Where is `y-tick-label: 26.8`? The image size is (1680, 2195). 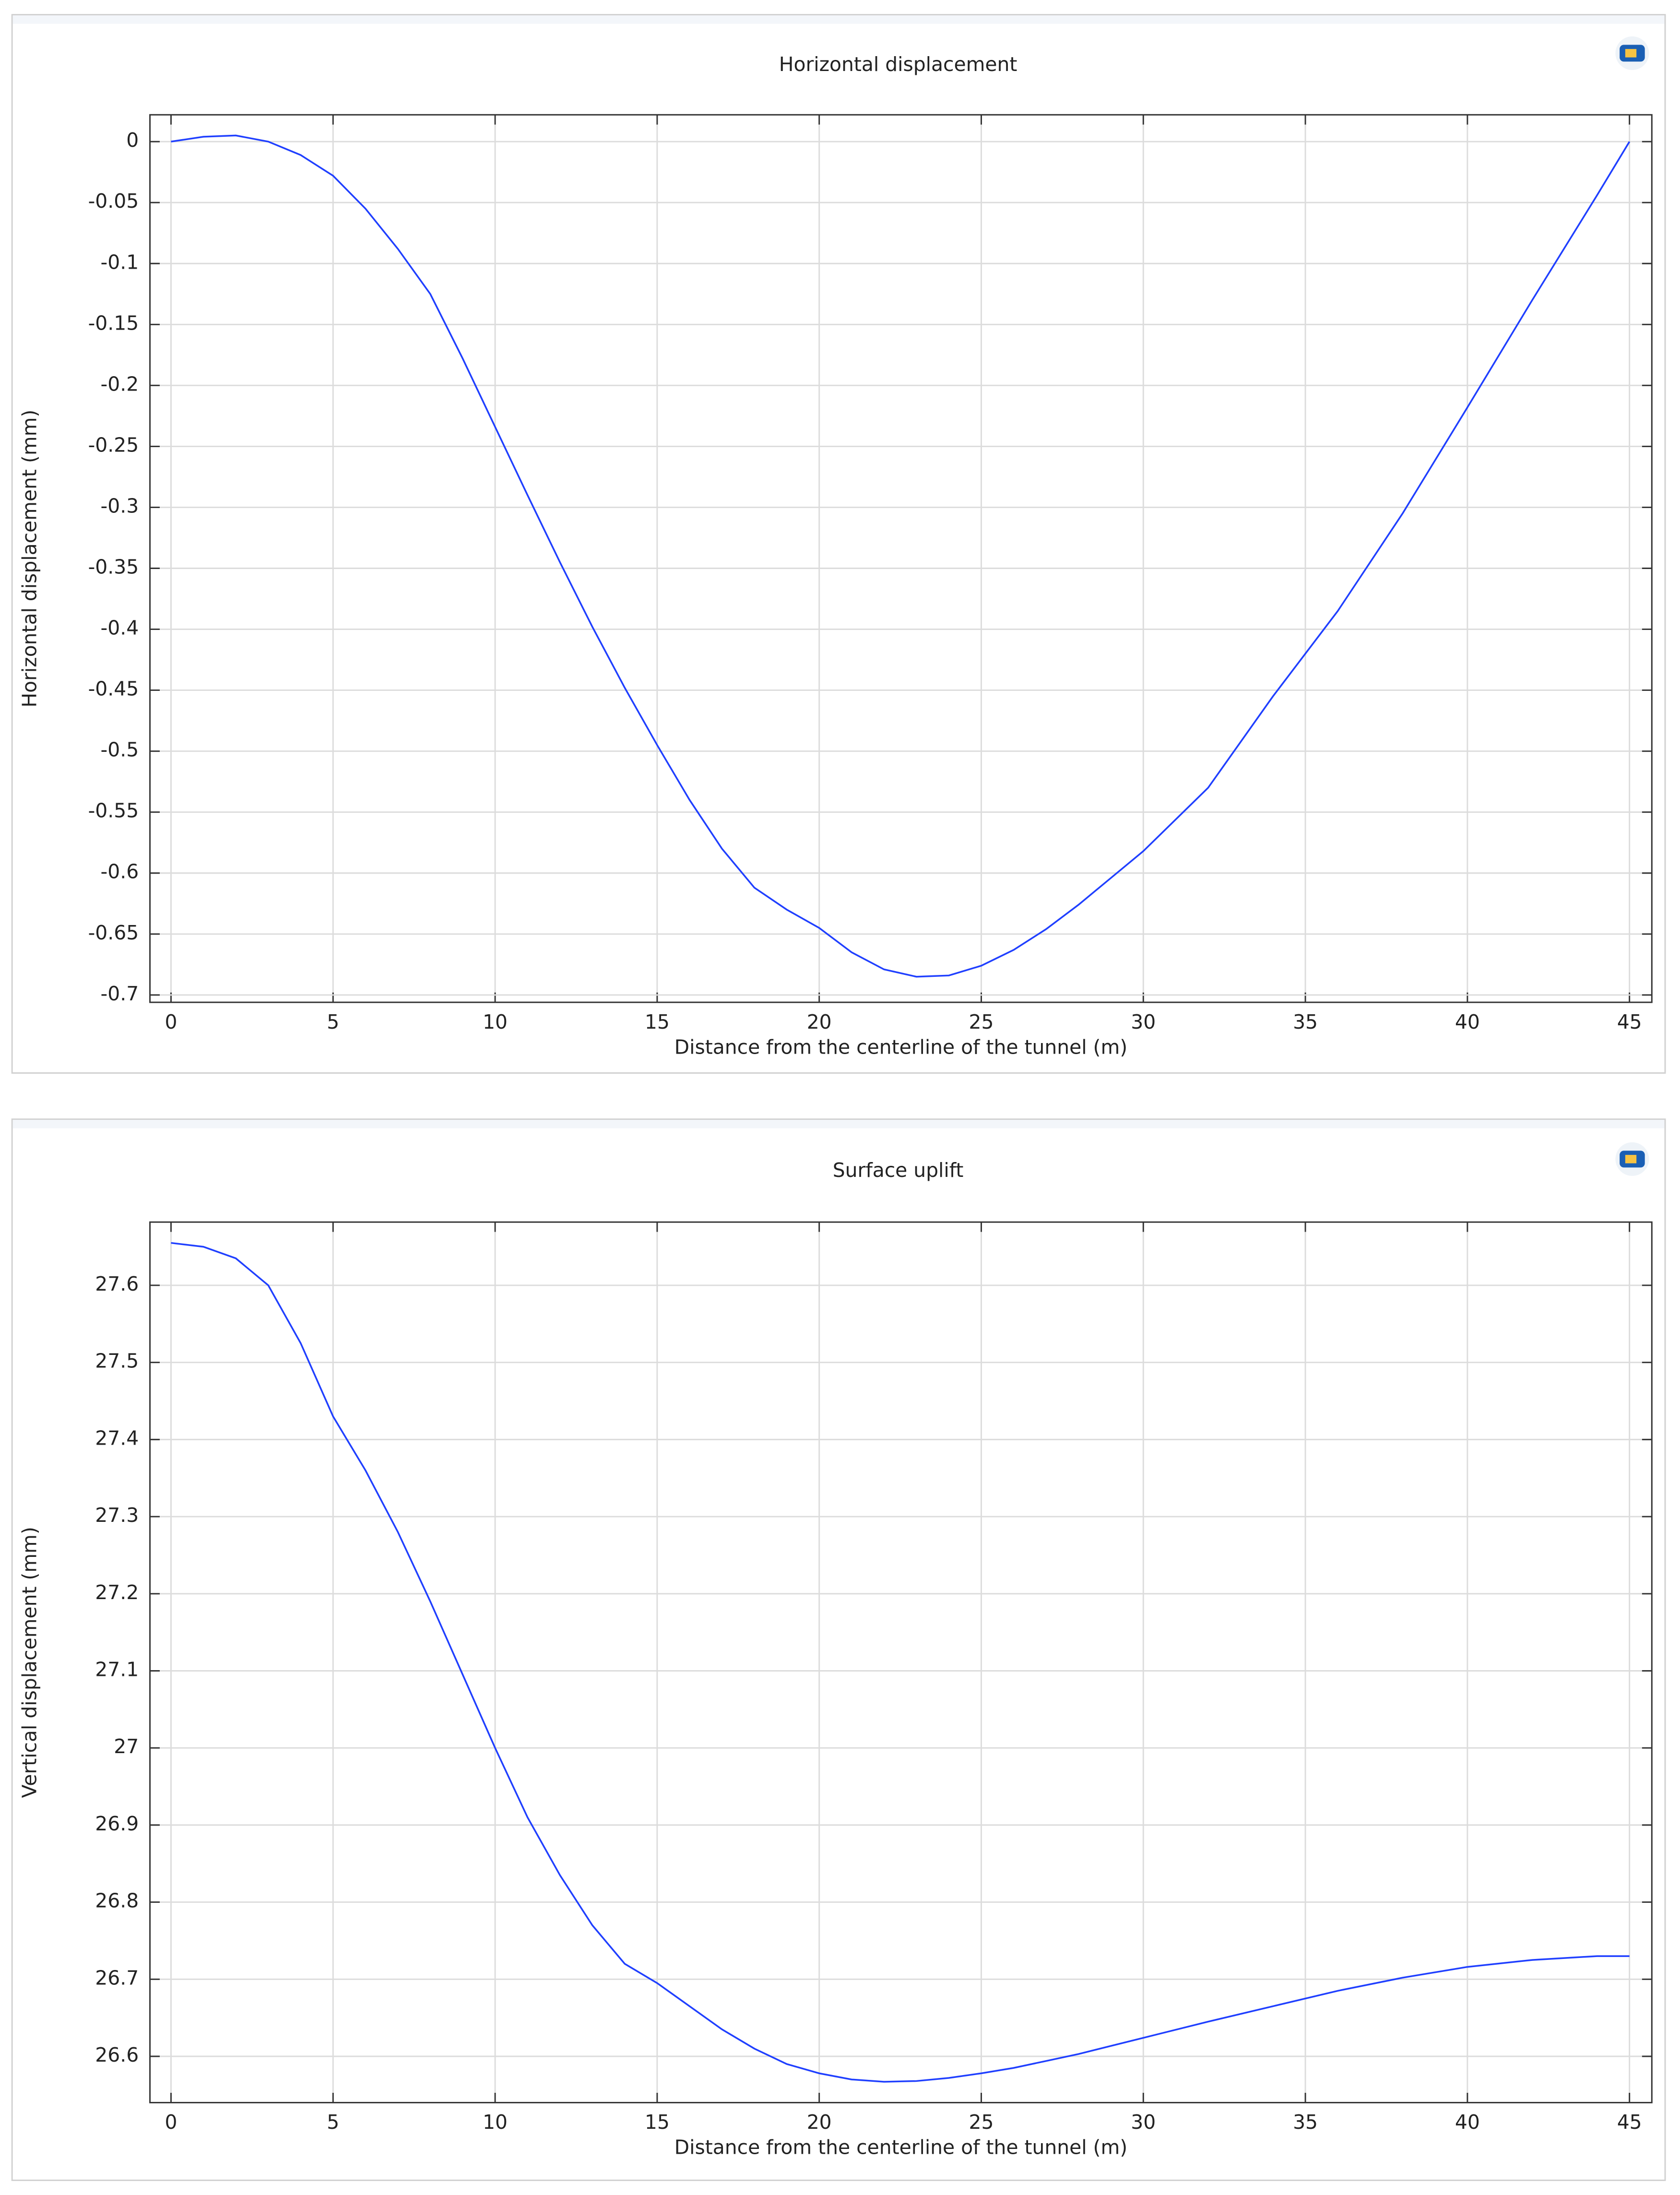
y-tick-label: 26.8 is located at coordinates (117, 1900).